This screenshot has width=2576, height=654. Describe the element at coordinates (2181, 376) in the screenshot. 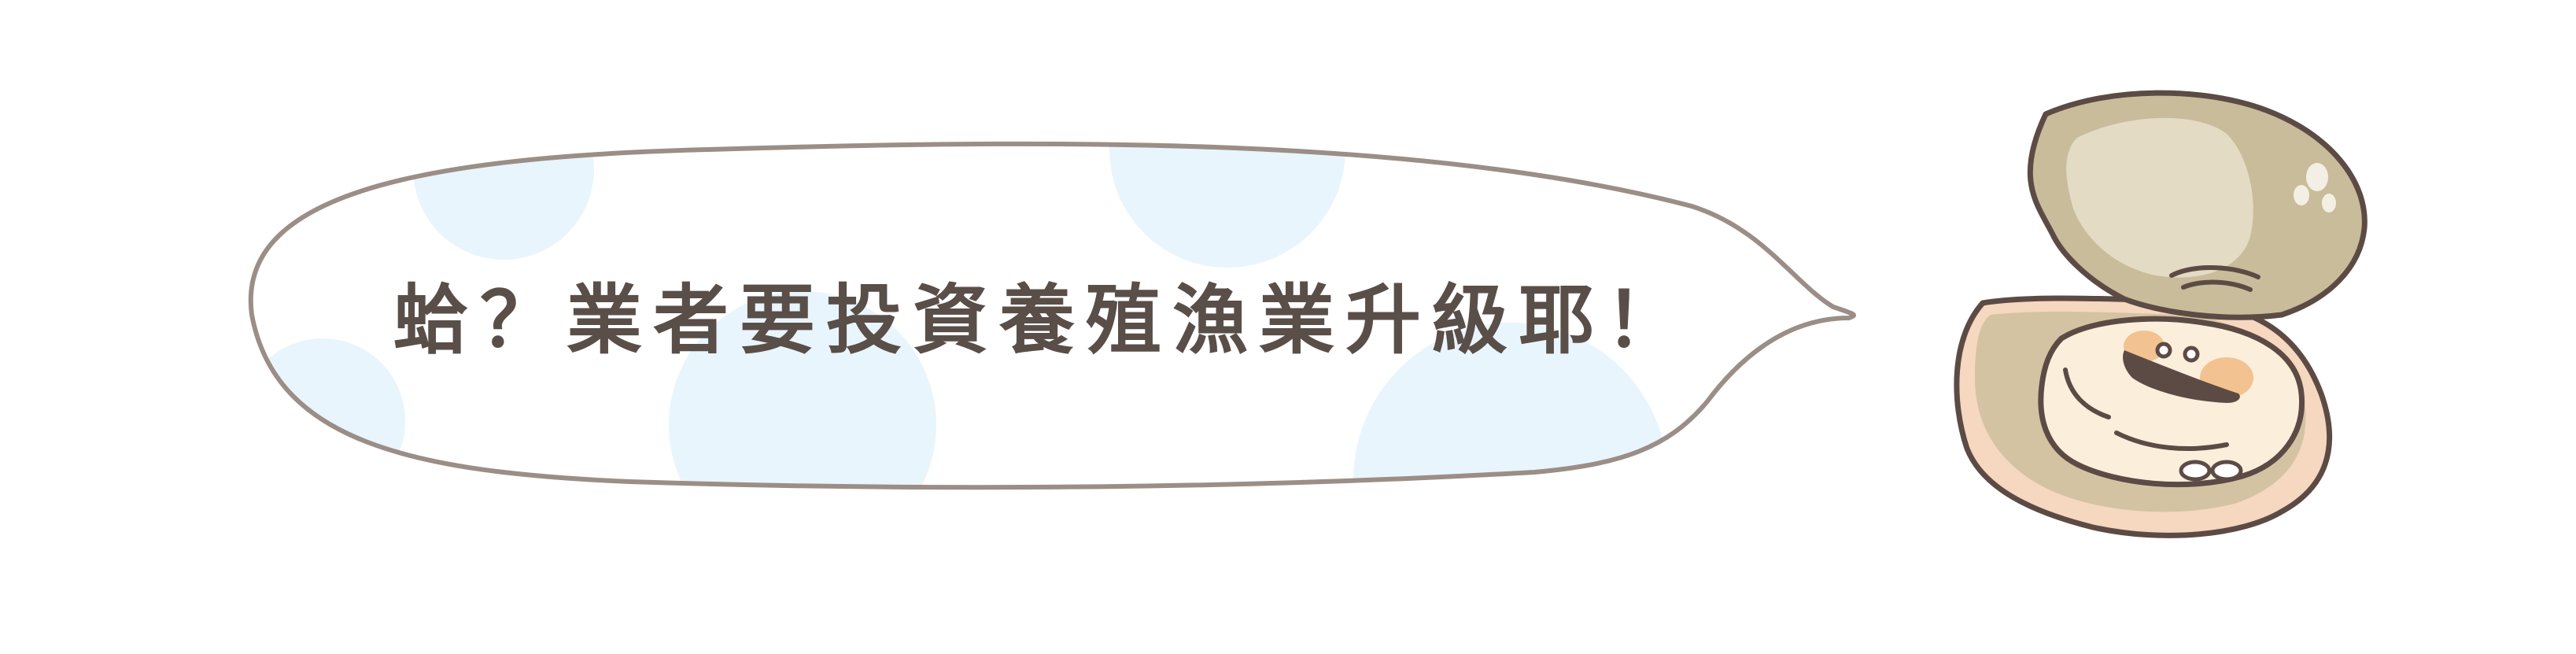

I see `oyster-mouth` at that location.